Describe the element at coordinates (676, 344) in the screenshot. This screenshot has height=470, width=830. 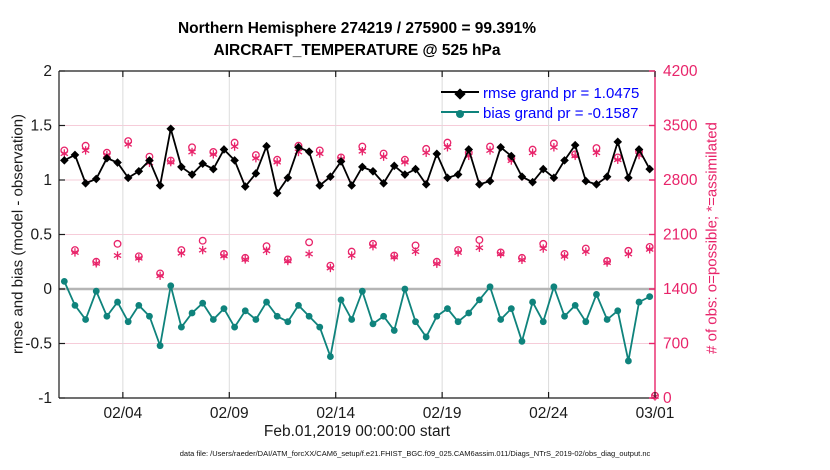
I see `right-tick-label: 700` at that location.